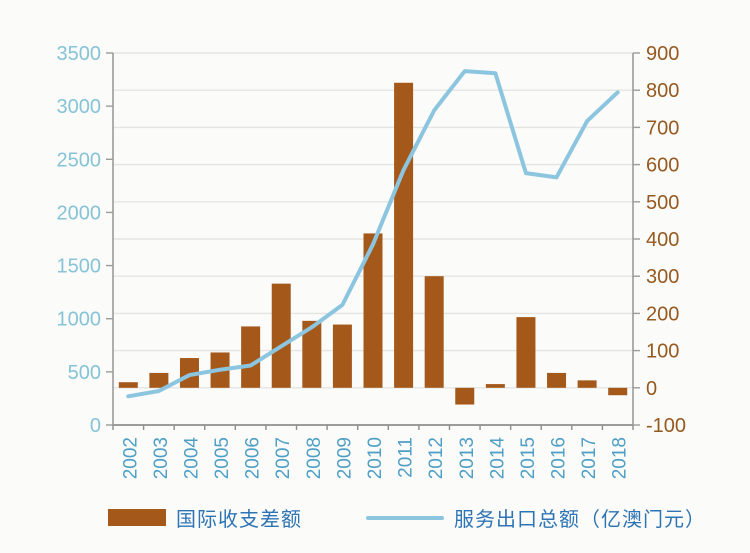  Describe the element at coordinates (79, 160) in the screenshot. I see `left-axis-tick-label: 2500` at that location.